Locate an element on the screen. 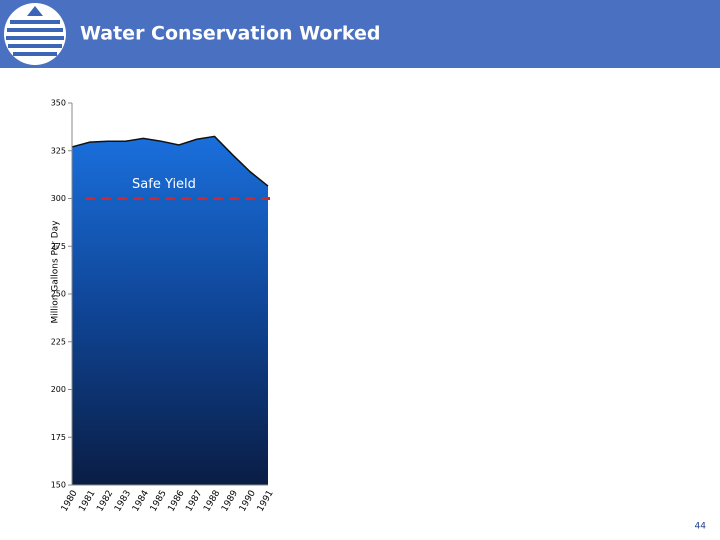 The width and height of the screenshot is (720, 540). y-tick-label: 225 is located at coordinates (58, 341).